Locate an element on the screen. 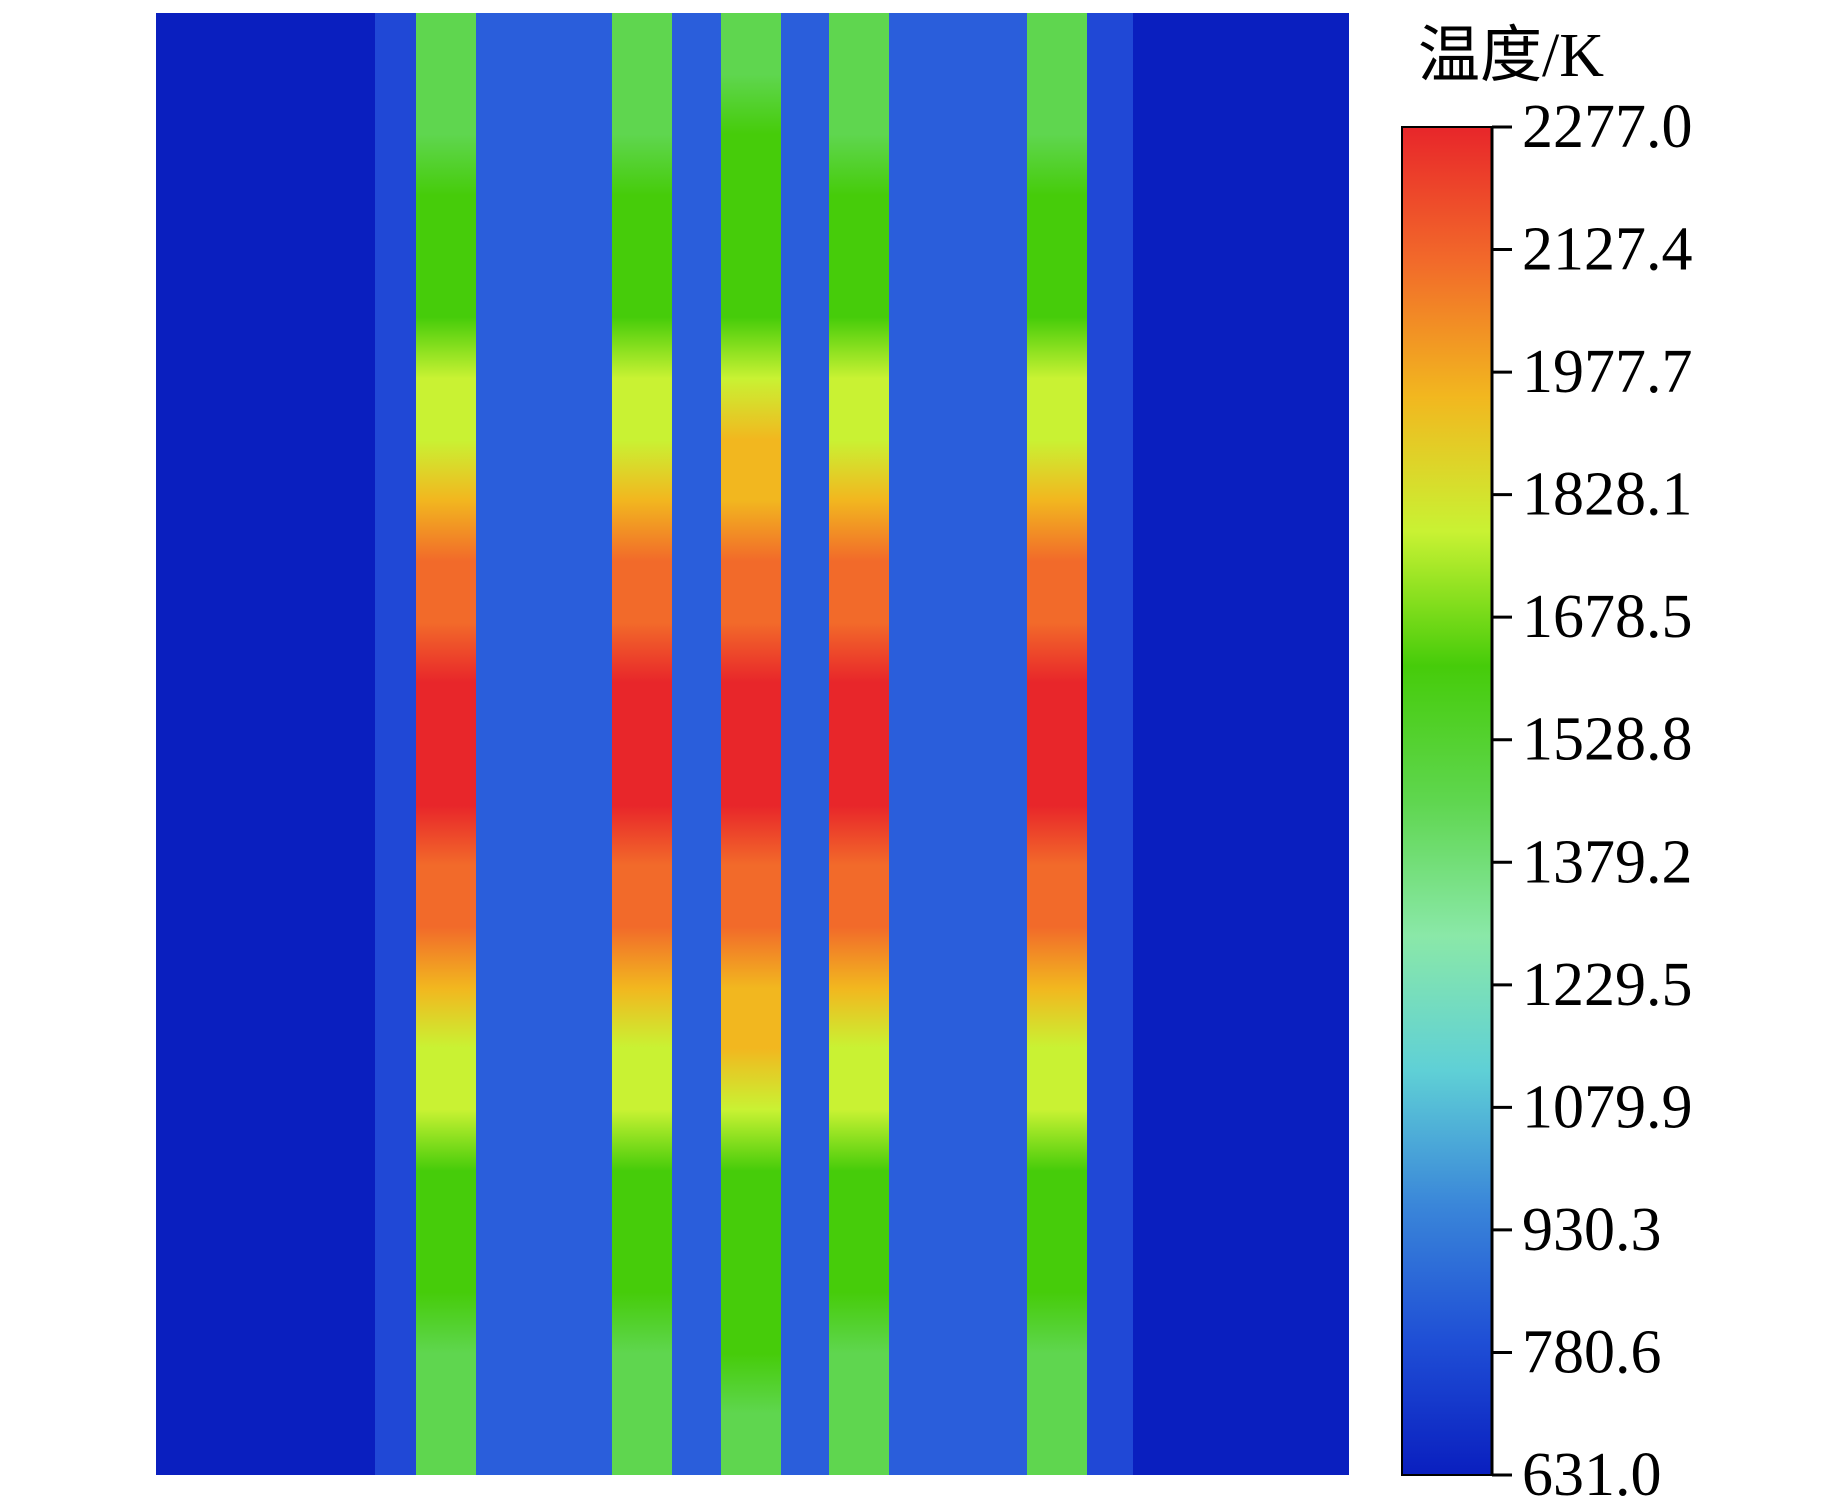  colorbar-tick-label: 780.6 is located at coordinates (1592, 1352).